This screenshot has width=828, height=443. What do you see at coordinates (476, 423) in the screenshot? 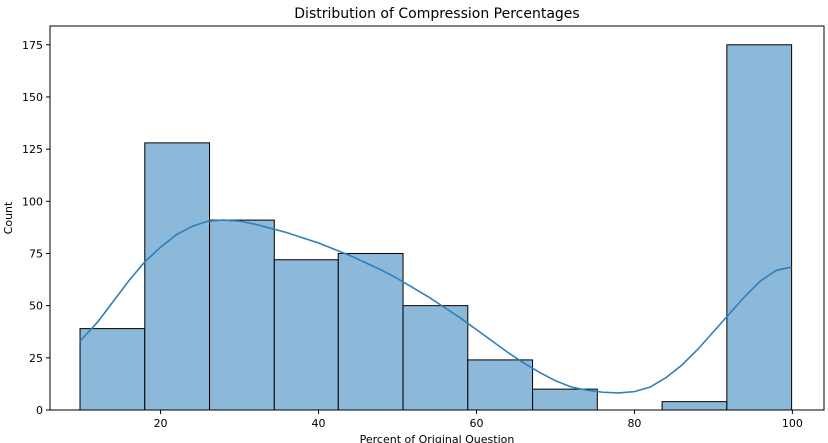
I see `x-tick-label: 60` at bounding box center [476, 423].